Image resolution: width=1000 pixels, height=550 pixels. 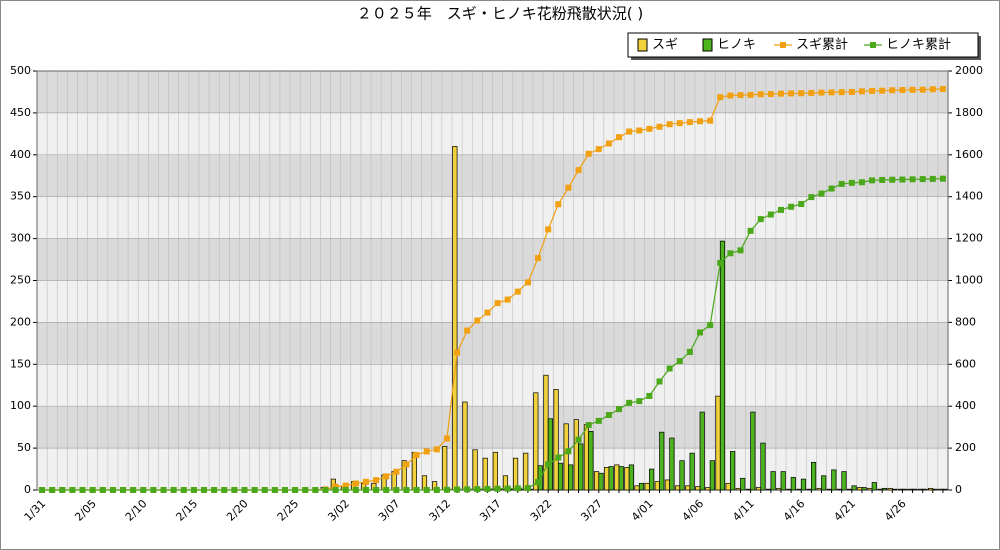 What do you see at coordinates (969, 238) in the screenshot?
I see `y2-tick-label: 1200` at bounding box center [969, 238].